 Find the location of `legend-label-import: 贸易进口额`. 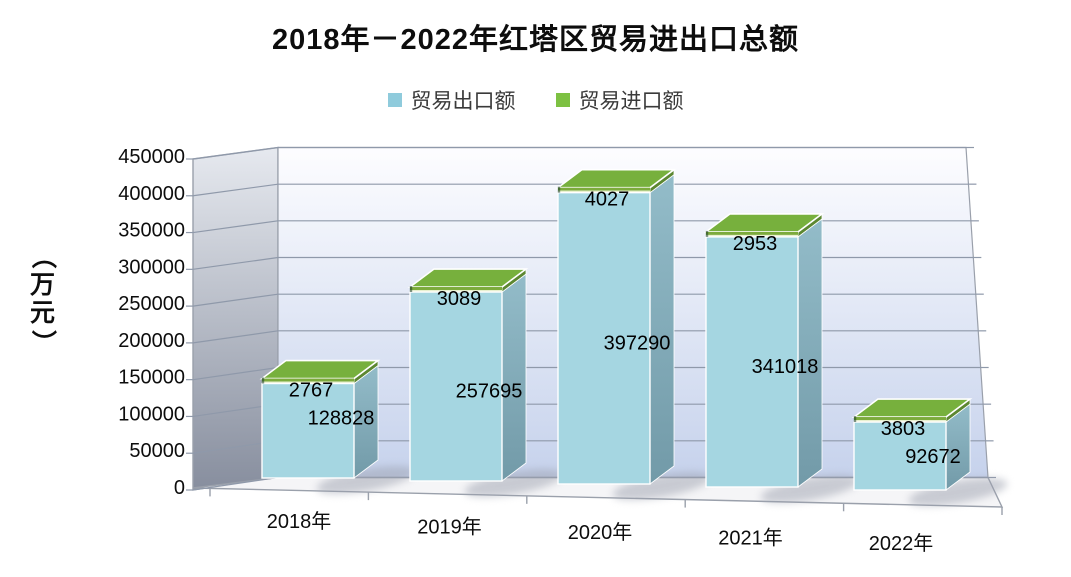

legend-label-import: 贸易进口额 is located at coordinates (631, 101).